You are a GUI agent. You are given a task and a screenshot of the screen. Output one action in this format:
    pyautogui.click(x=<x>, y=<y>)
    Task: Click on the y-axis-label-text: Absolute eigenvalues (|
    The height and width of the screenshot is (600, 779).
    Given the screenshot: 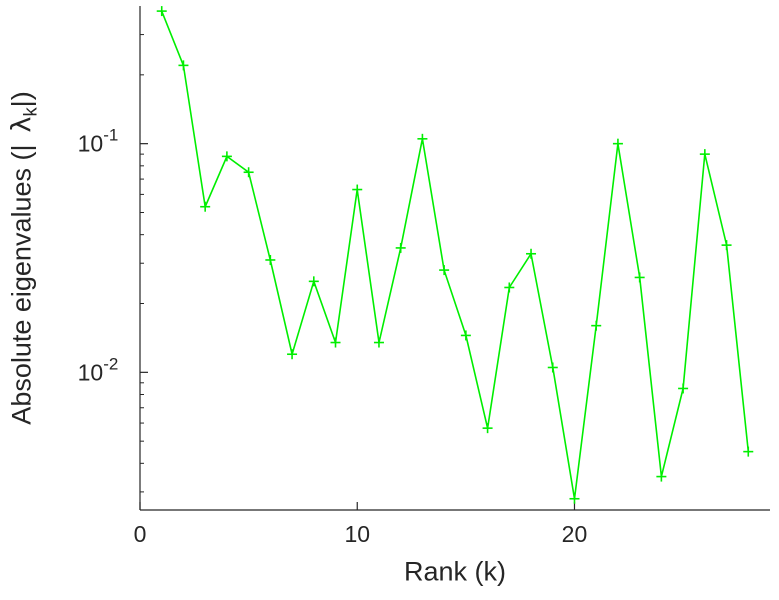 What is the action you would take?
    pyautogui.click(x=21, y=284)
    